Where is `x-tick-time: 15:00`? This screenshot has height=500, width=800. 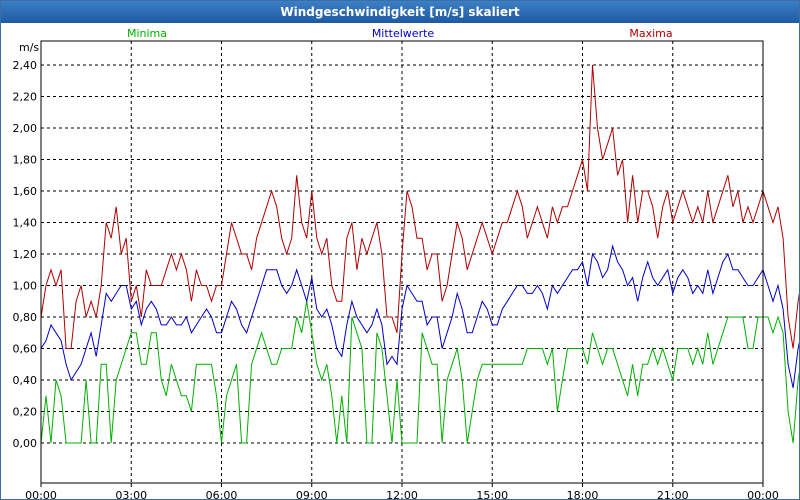
x-tick-time: 15:00 is located at coordinates (492, 494).